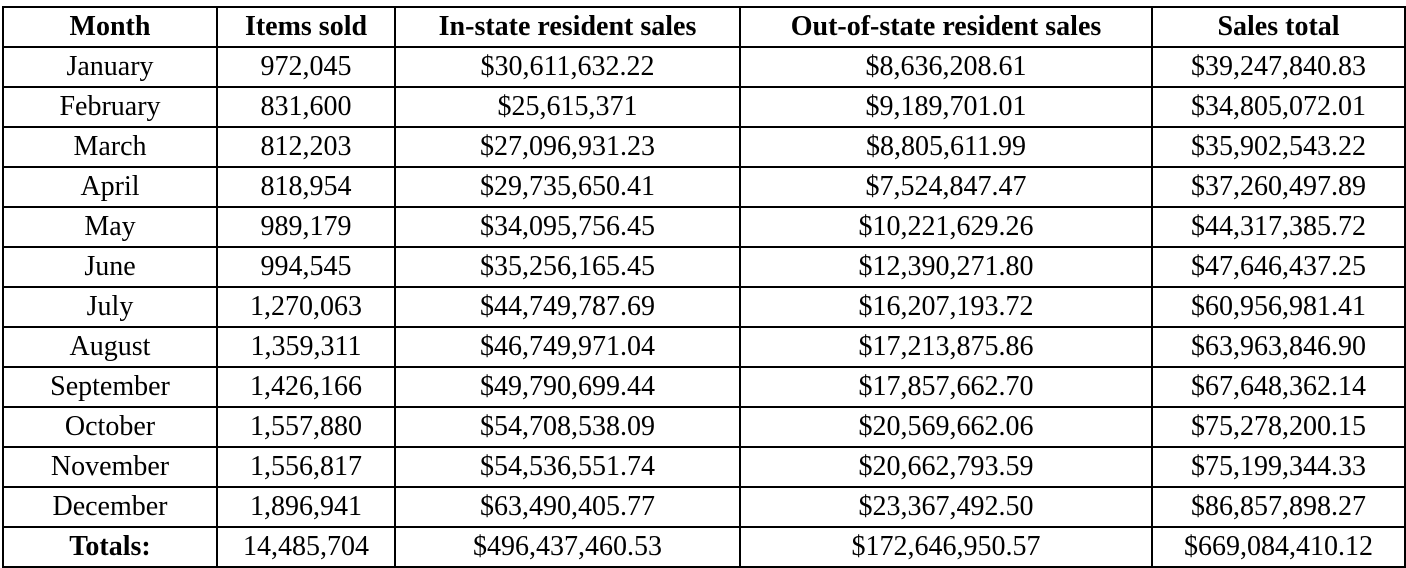 This screenshot has width=1406, height=568. I want to click on sales-total-cell: $67,648,362.14, so click(1278, 387).